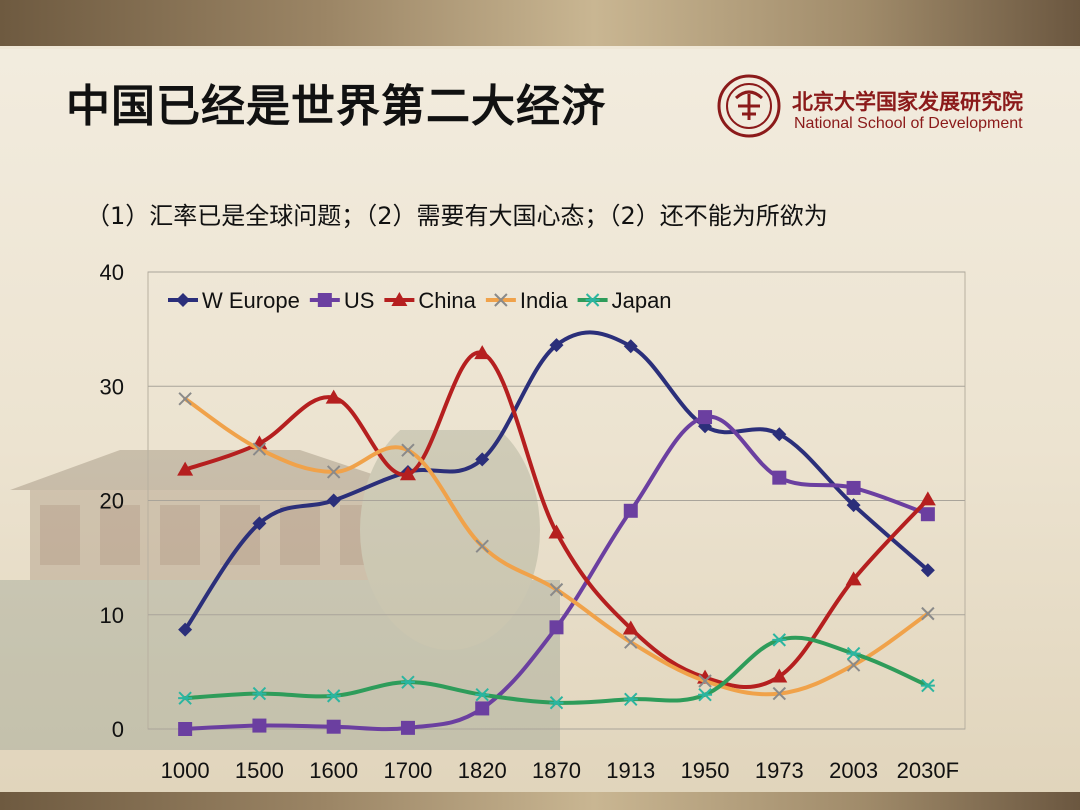  I want to click on data-point-us-1950, so click(705, 417).